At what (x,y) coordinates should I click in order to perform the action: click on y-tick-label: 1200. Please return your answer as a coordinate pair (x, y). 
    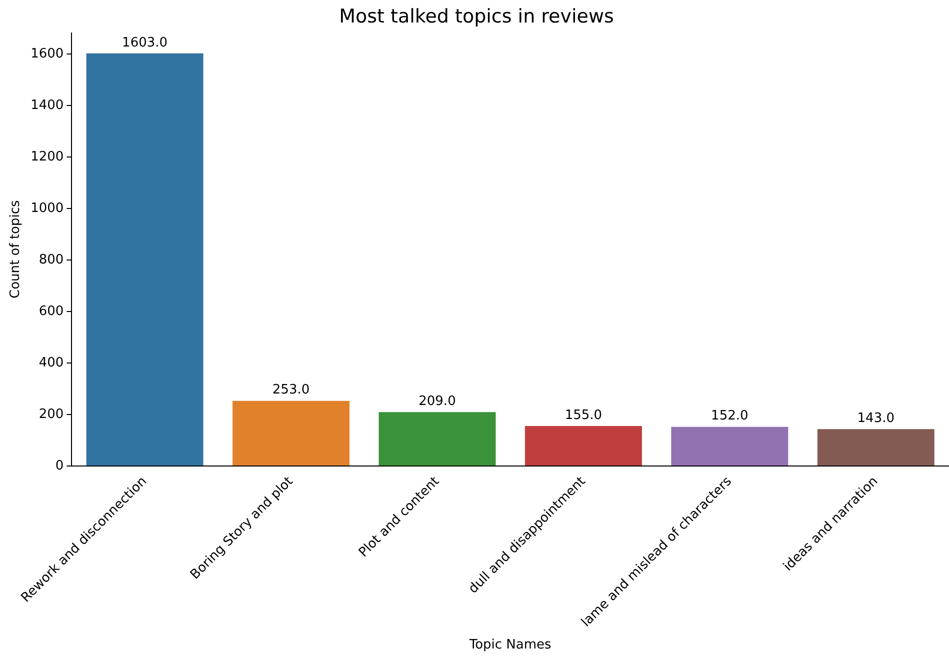
    Looking at the image, I should click on (47, 156).